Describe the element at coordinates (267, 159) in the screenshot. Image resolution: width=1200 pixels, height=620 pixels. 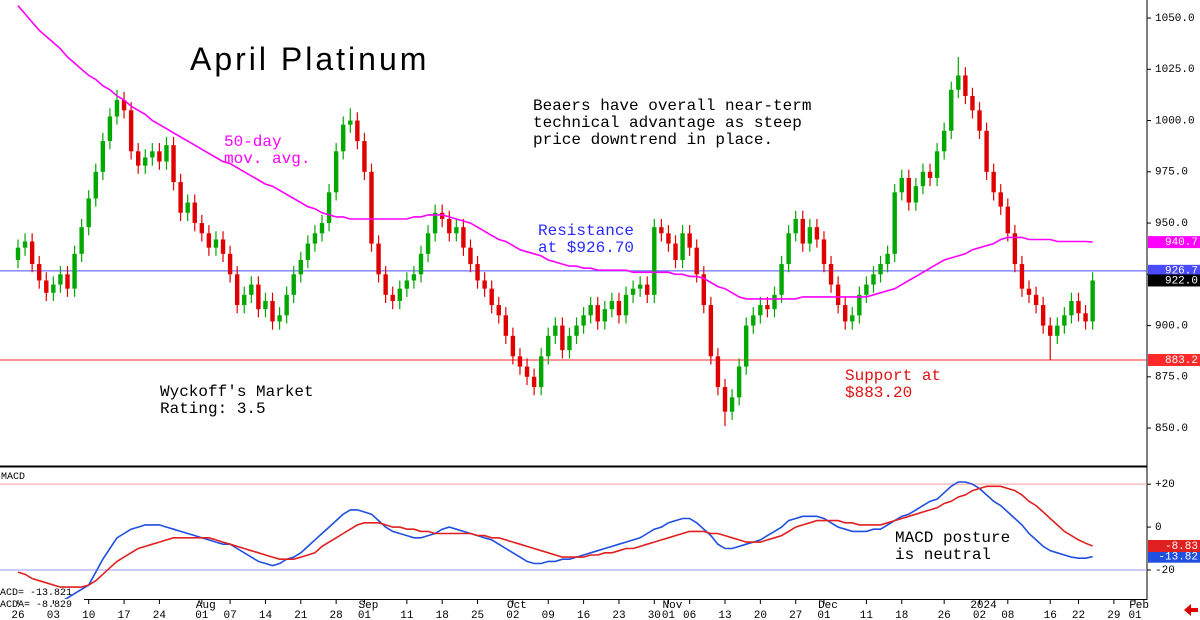
I see `ma-label-line: mov. avg.` at that location.